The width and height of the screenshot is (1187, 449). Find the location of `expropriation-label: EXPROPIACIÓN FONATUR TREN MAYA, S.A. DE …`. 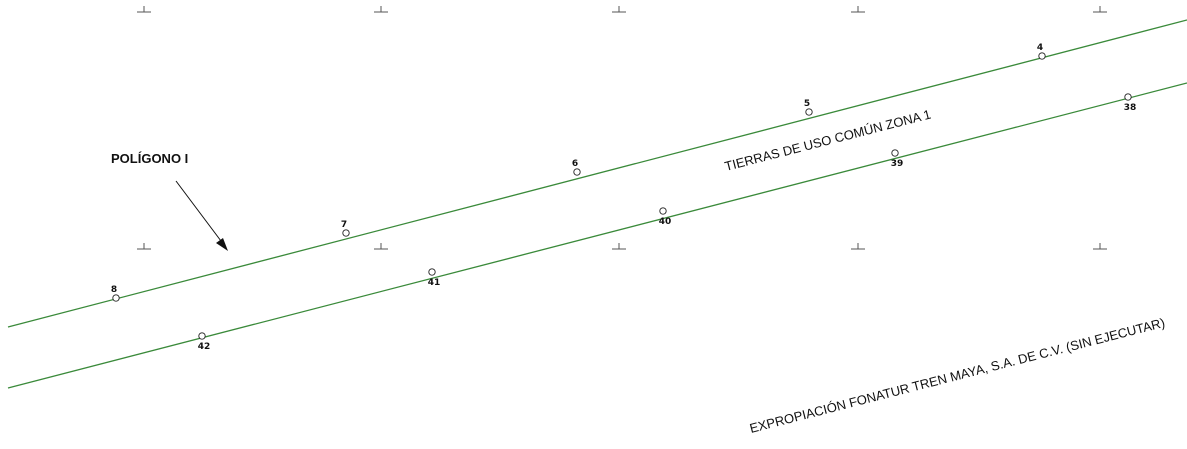

expropriation-label: EXPROPIACIÓN FONATUR TREN MAYA, S.A. DE … is located at coordinates (957, 375).